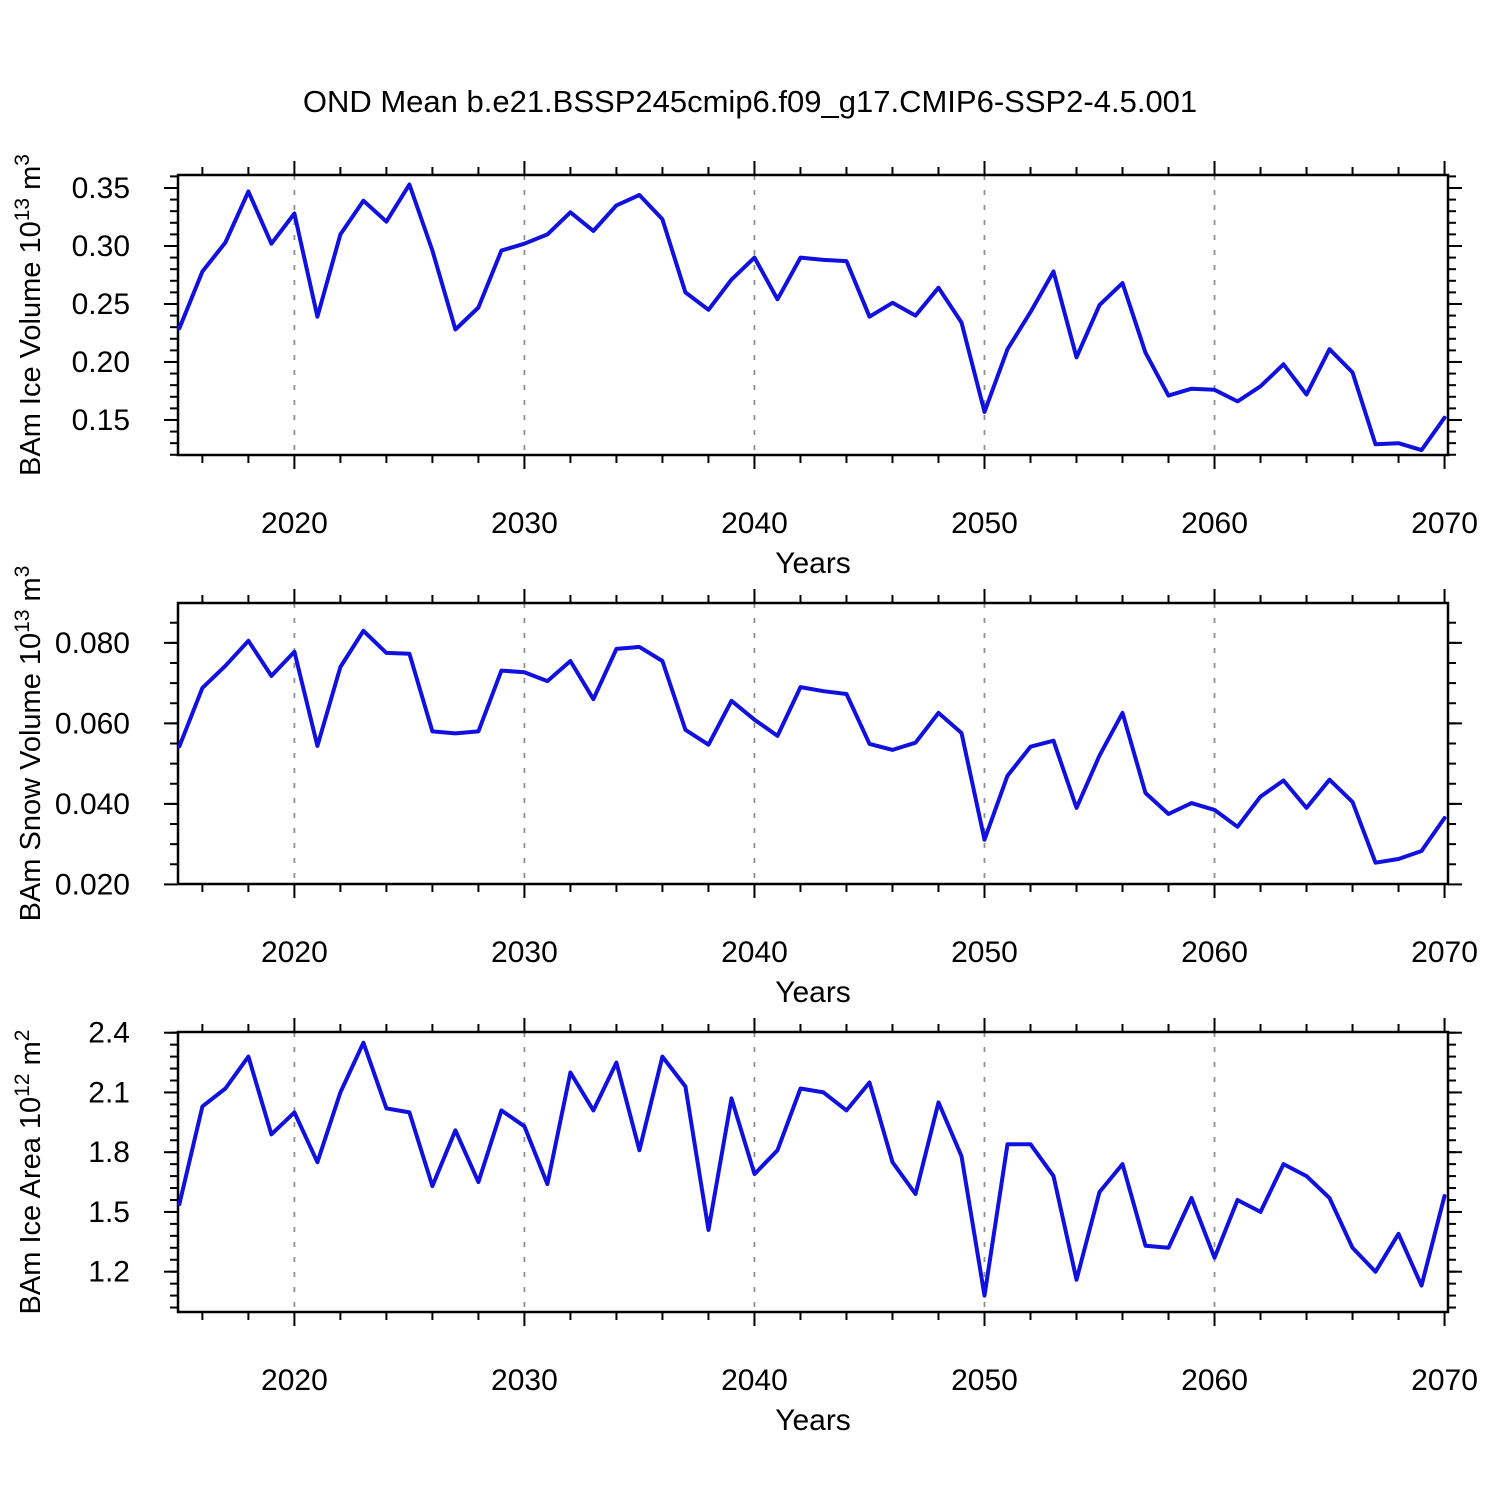  I want to click on y-axis-title: BAm Ice Volume 1013 m3, so click(29, 315).